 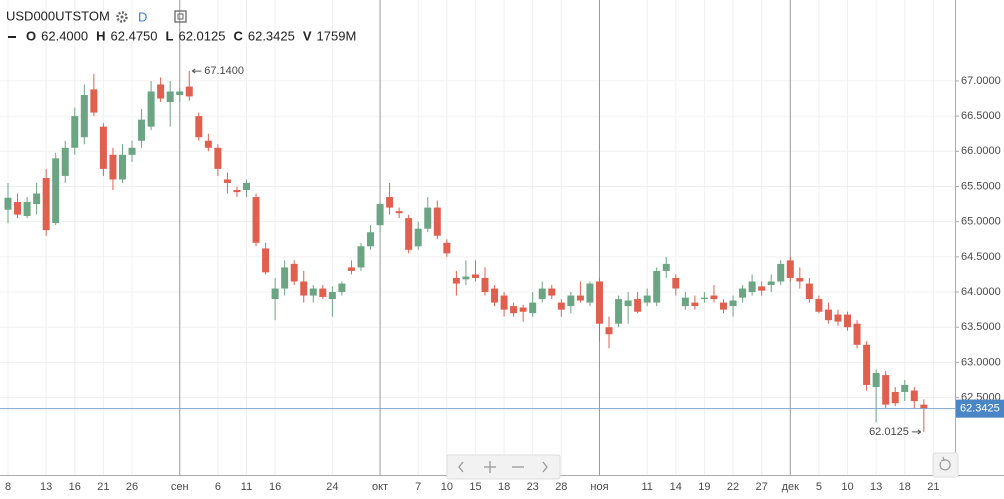 I want to click on x-tick-label: ноя, so click(x=599, y=487).